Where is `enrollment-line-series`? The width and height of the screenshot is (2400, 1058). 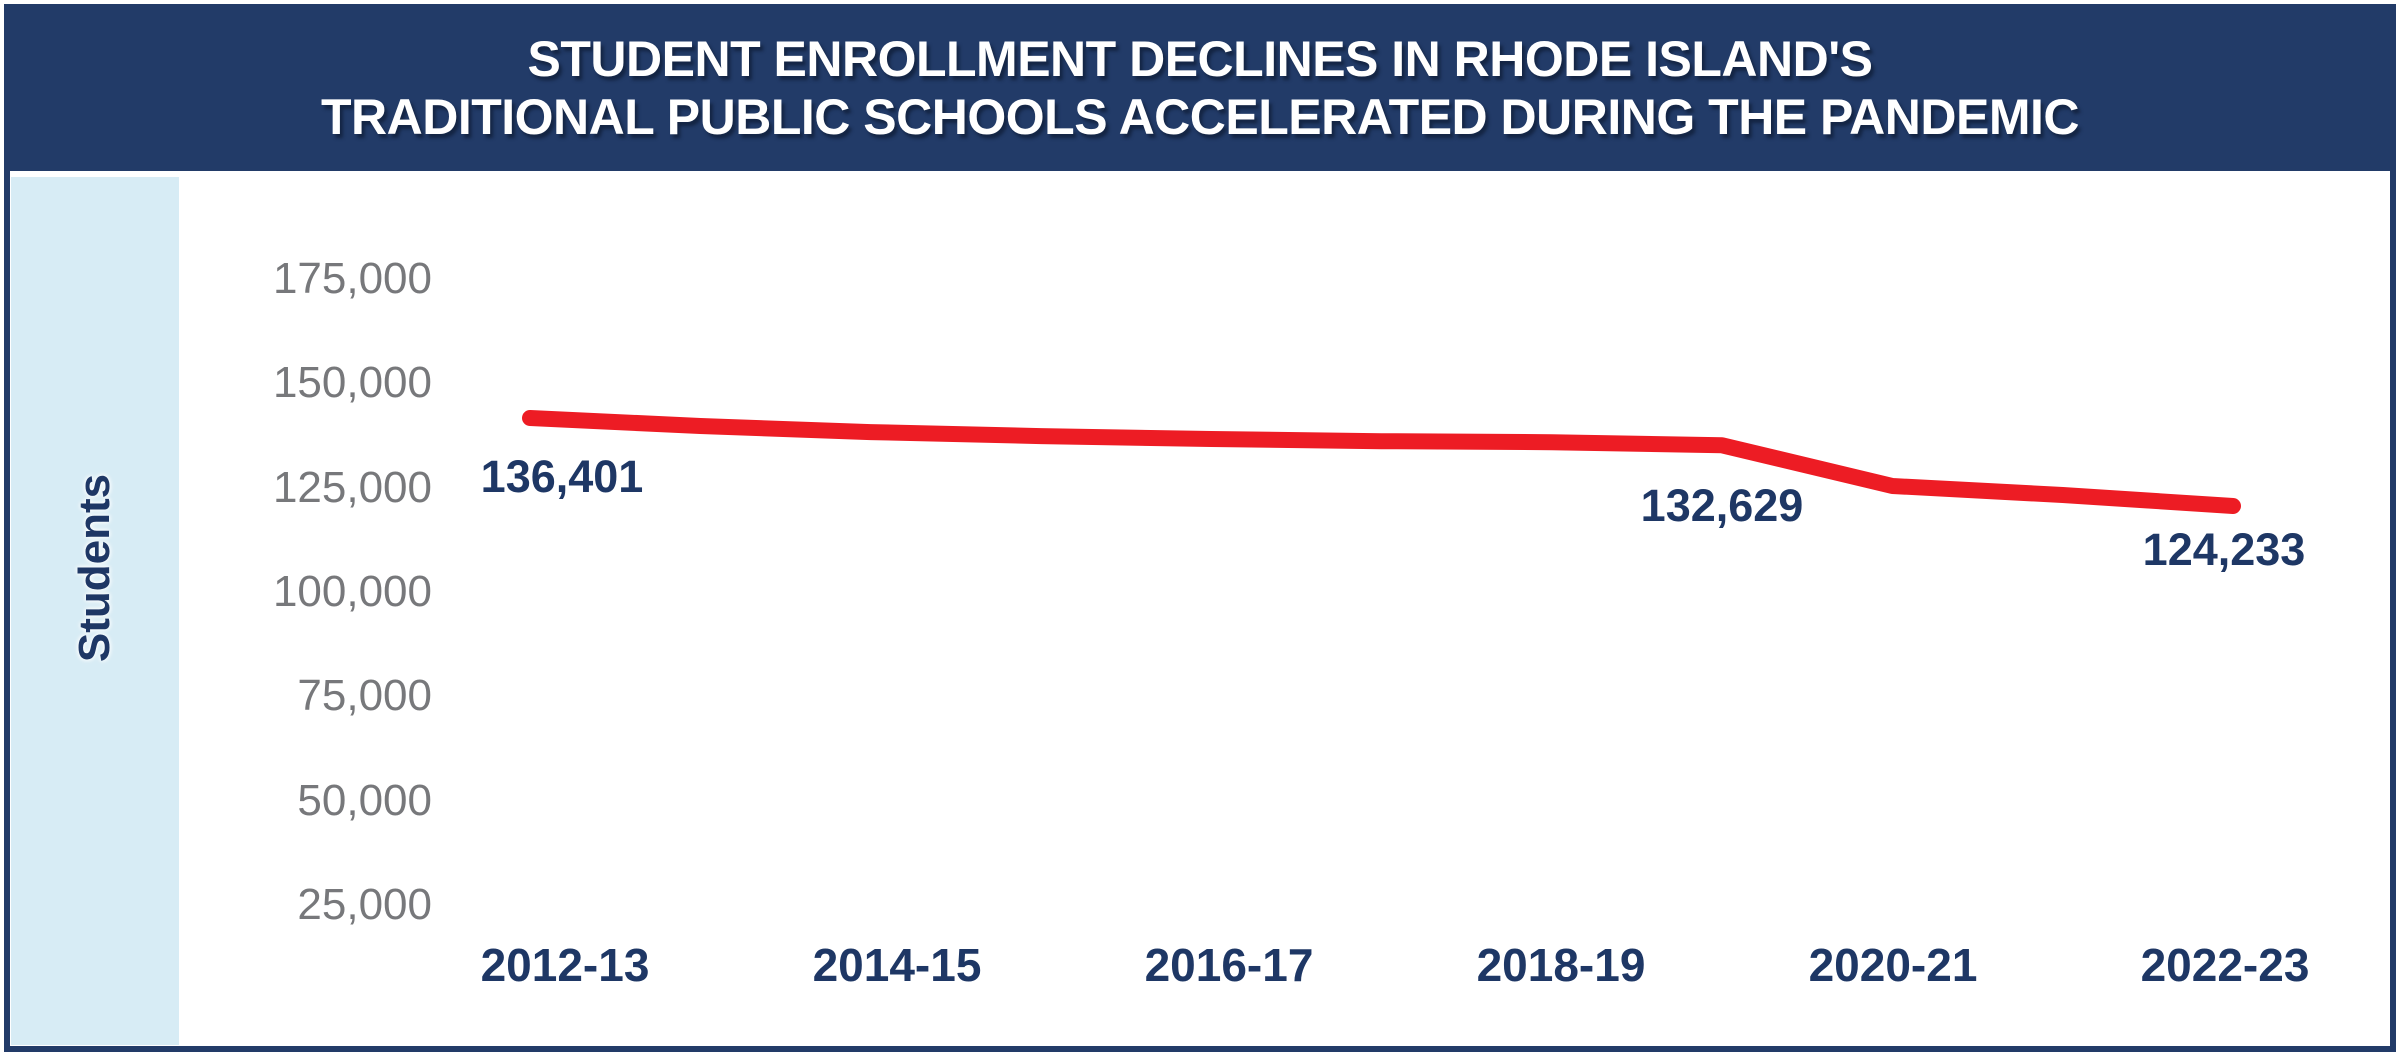
enrollment-line-series is located at coordinates (1381, 462).